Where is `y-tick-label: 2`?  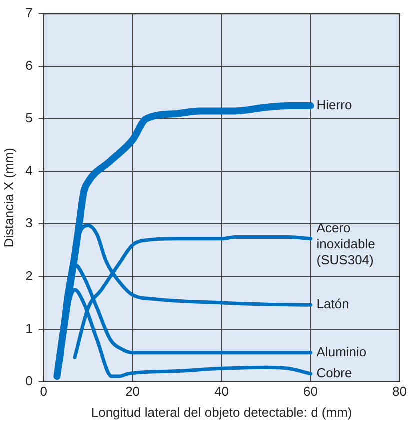
y-tick-label: 2 is located at coordinates (29, 276).